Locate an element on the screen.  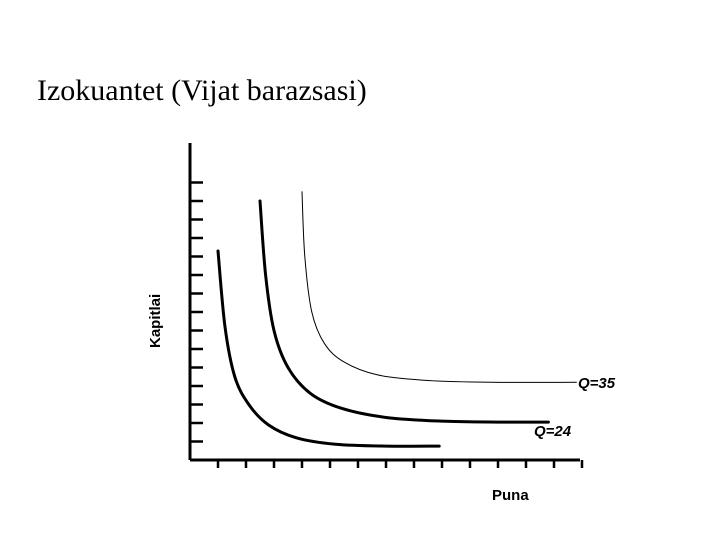
chart-title: Izokuantet (Vijat barazsasi) is located at coordinates (202, 90).